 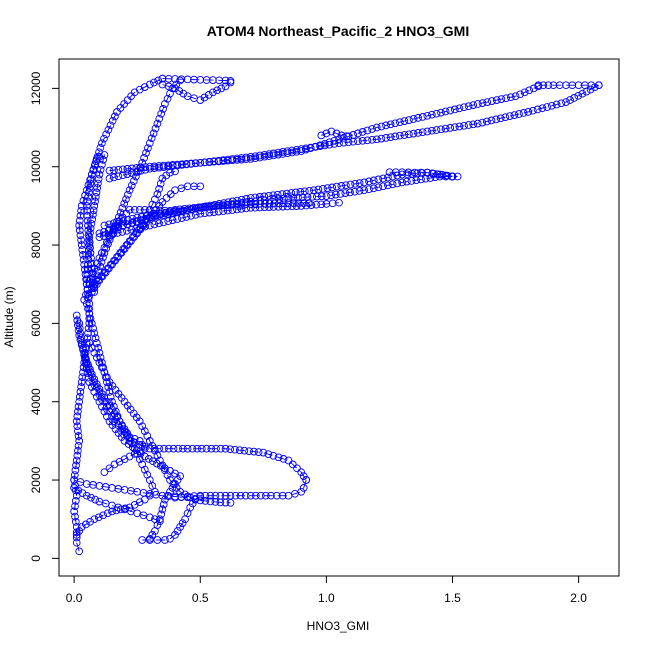 I want to click on y-tick-label: 12000, so click(x=36, y=88).